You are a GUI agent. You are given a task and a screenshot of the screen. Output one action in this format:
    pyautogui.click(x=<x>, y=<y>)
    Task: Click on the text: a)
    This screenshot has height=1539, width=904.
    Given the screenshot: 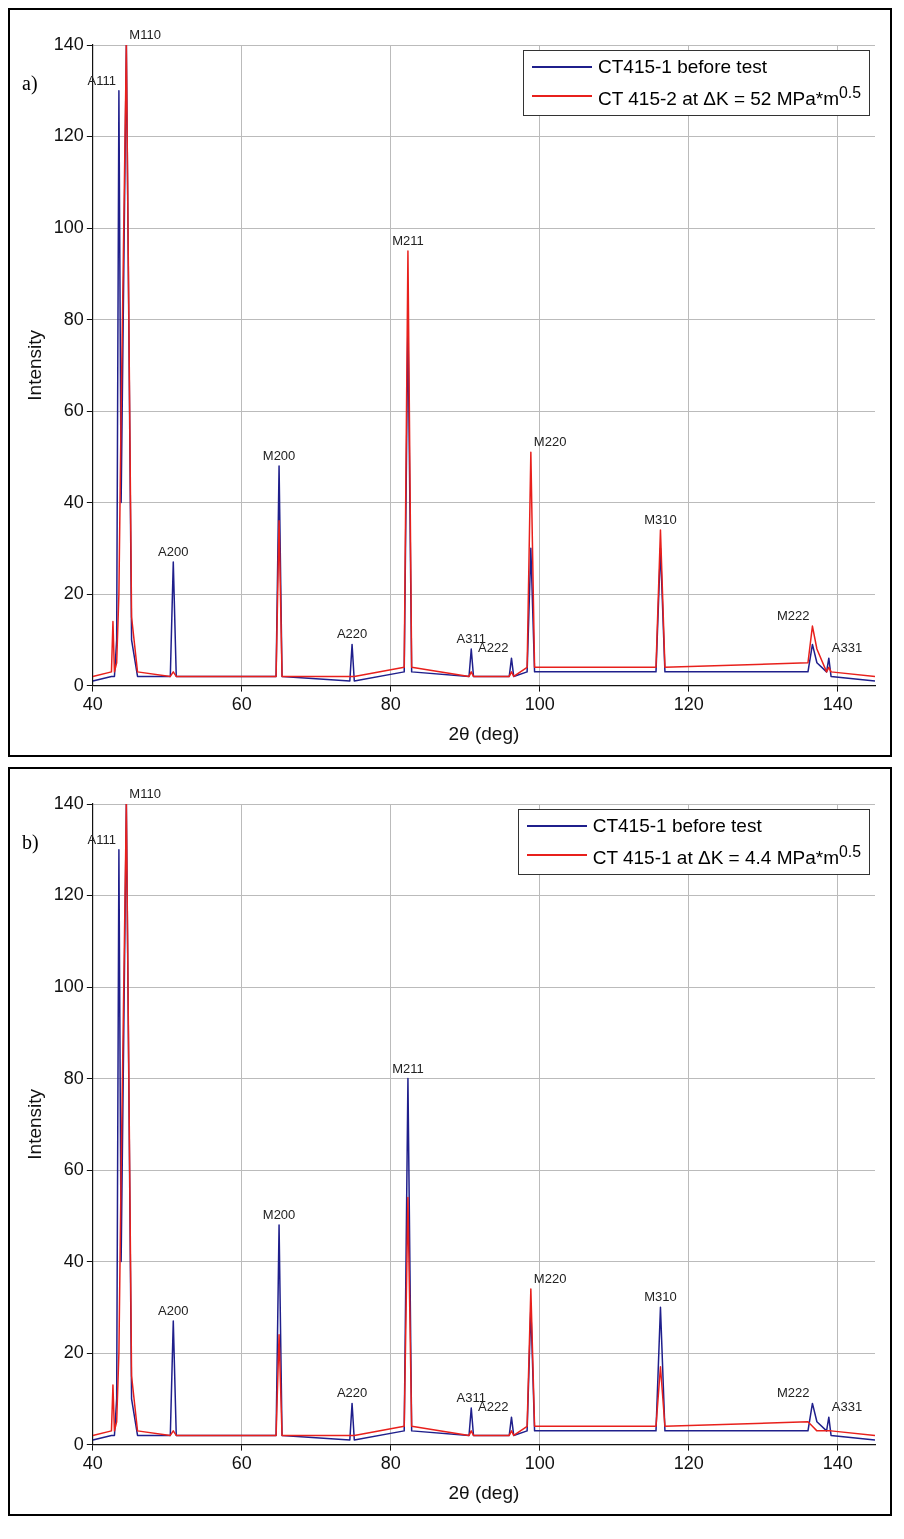 What is the action you would take?
    pyautogui.click(x=30, y=83)
    